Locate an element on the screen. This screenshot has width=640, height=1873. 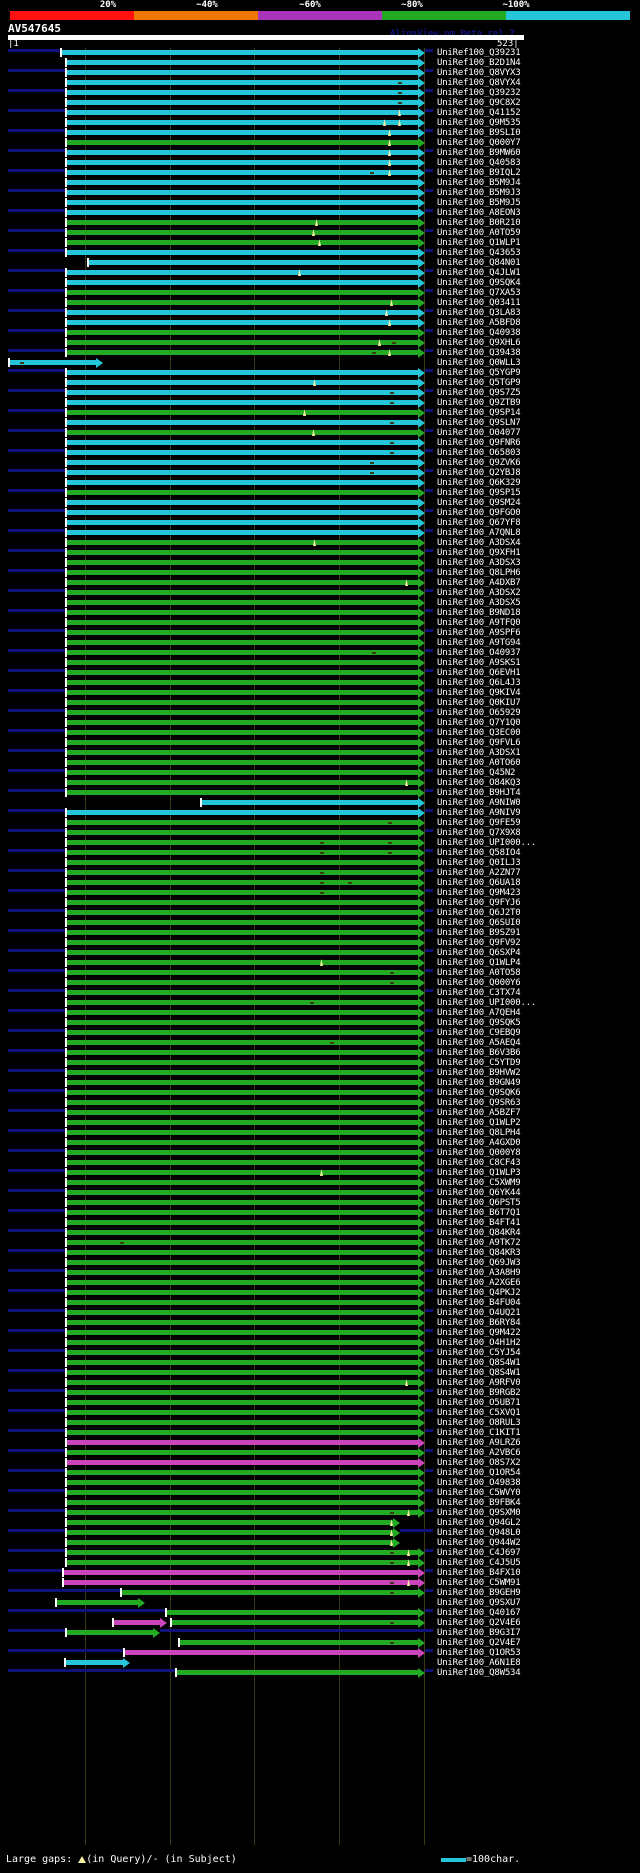
alignment-row: UniRef100_B0R210 is located at coordinates (320, 223).